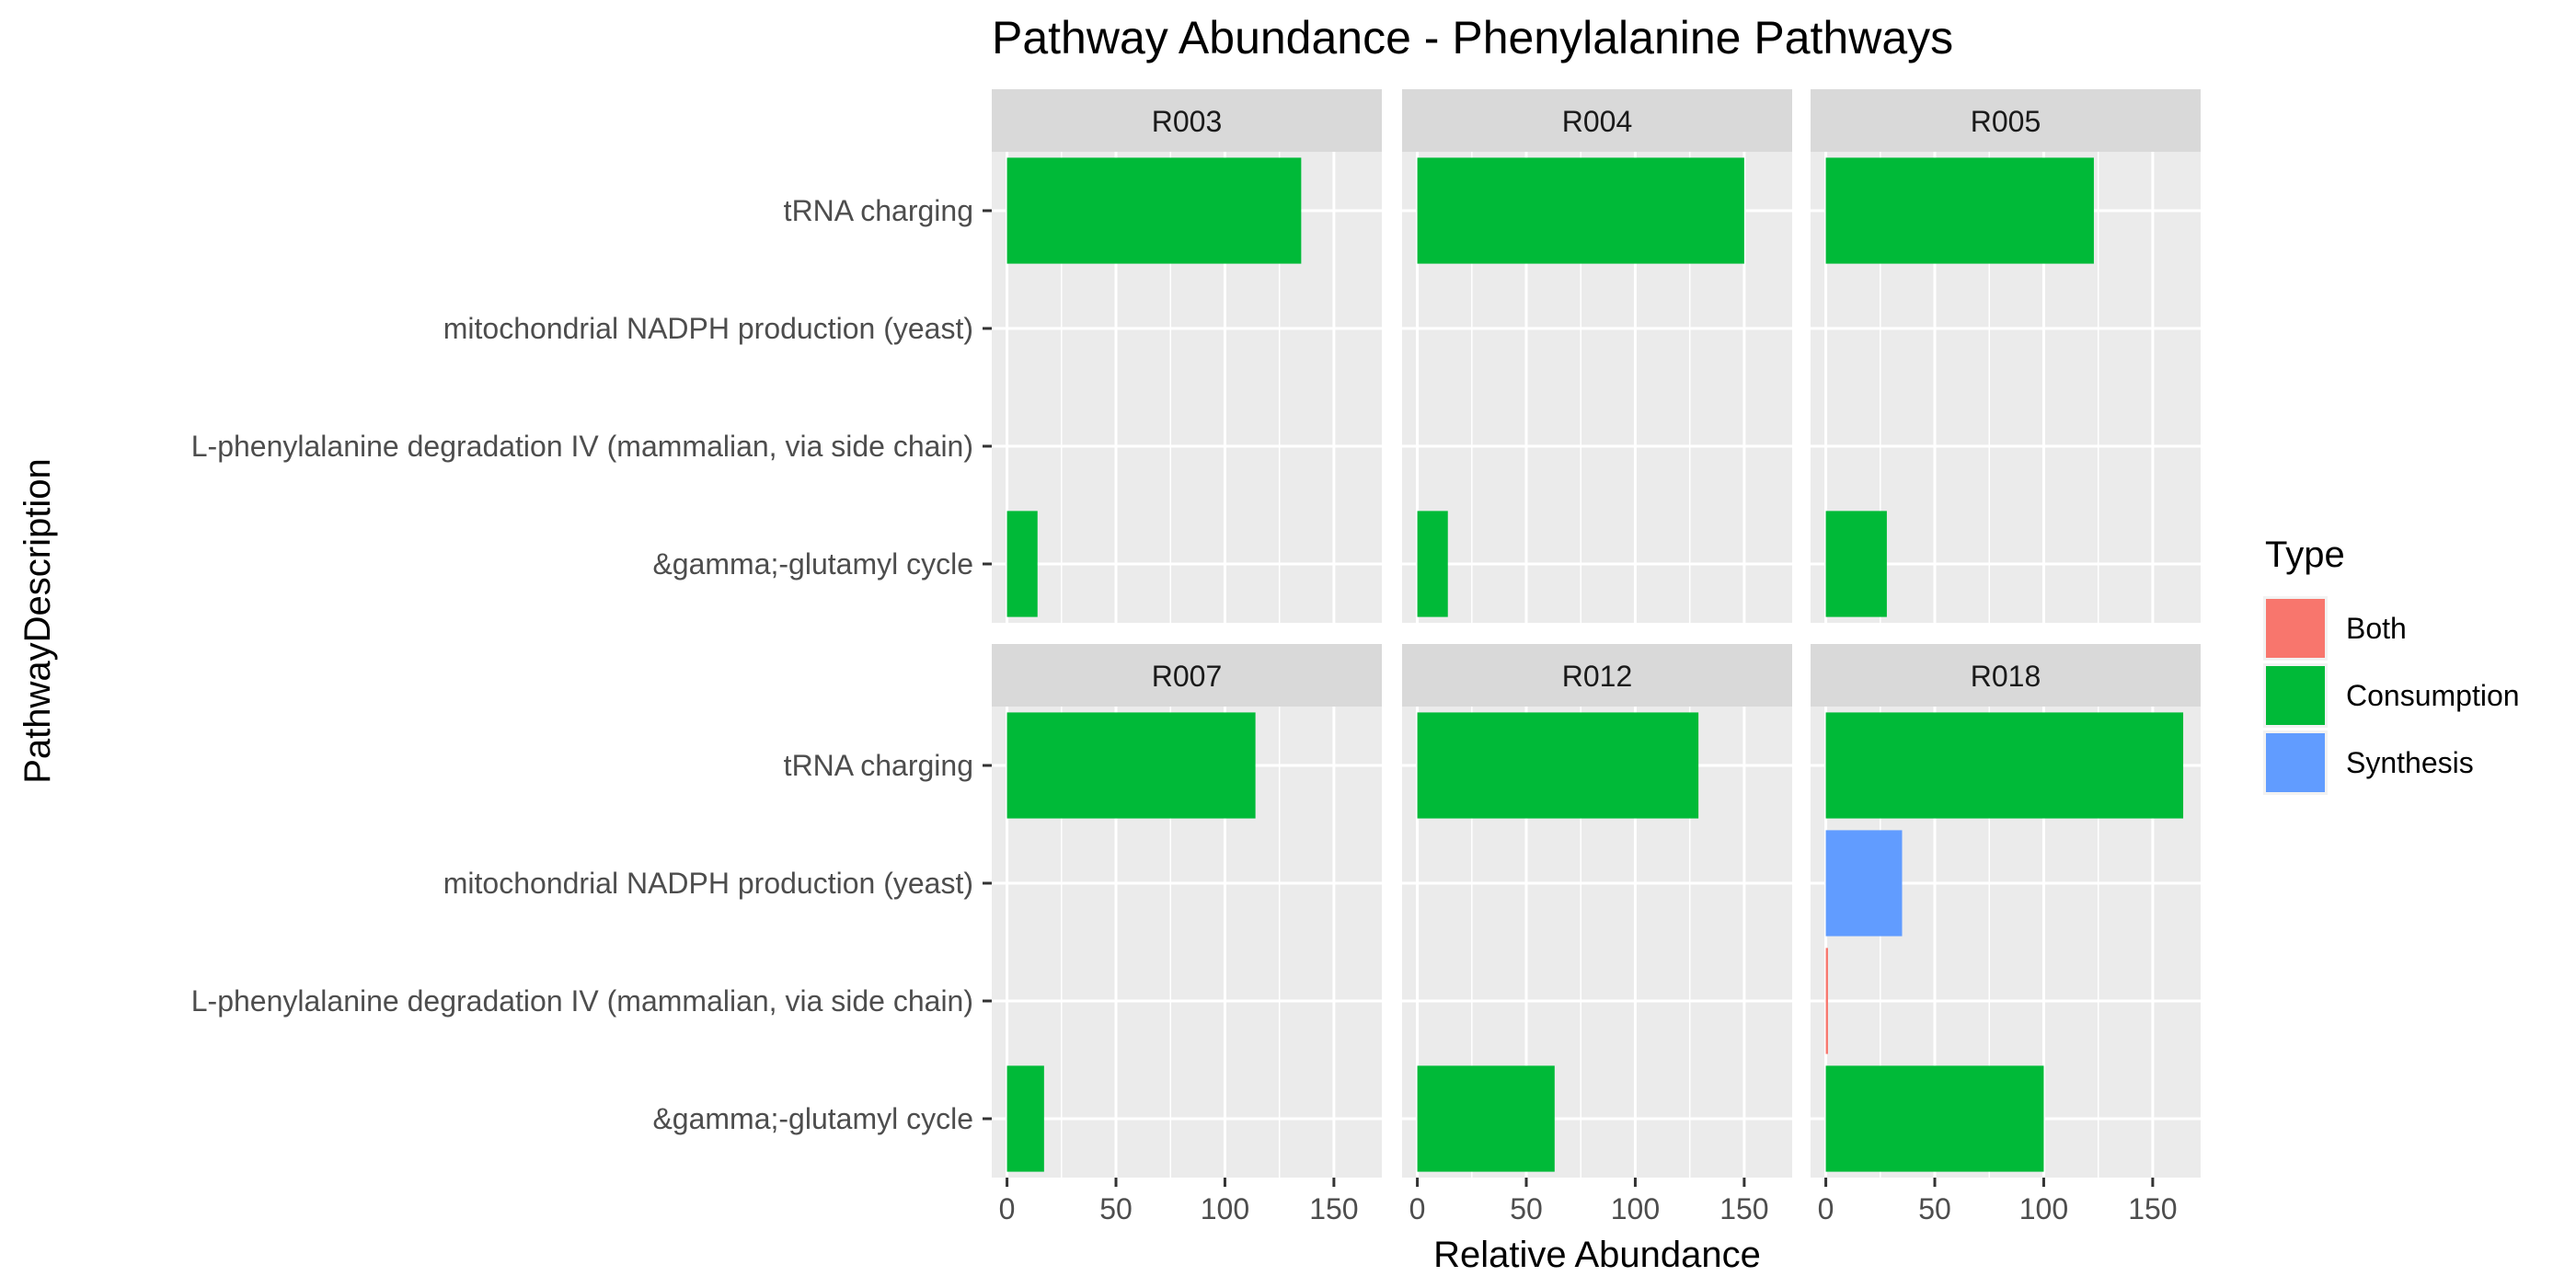  What do you see at coordinates (1025, 1118) in the screenshot?
I see `panel-r007-bar-gamma-glutamyl-cycle` at bounding box center [1025, 1118].